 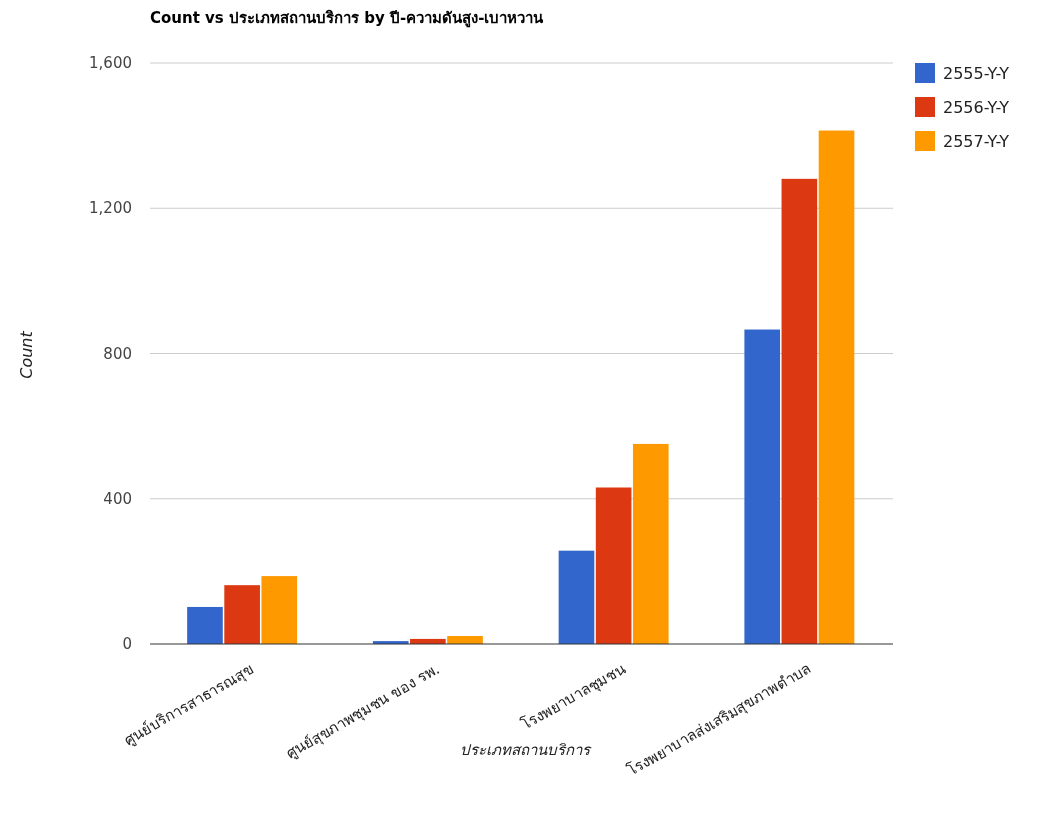 I want to click on y-tick-label: 400, so click(x=117, y=498).